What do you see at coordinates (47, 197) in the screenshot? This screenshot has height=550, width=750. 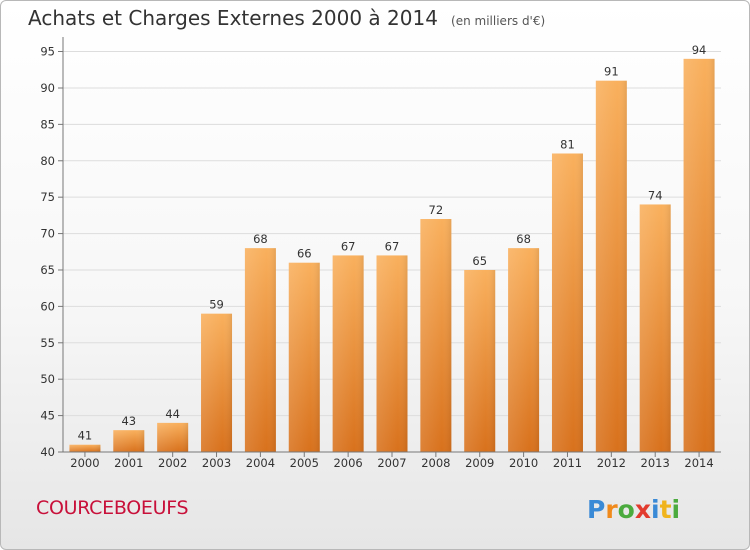 I see `y-tick-label: 75` at bounding box center [47, 197].